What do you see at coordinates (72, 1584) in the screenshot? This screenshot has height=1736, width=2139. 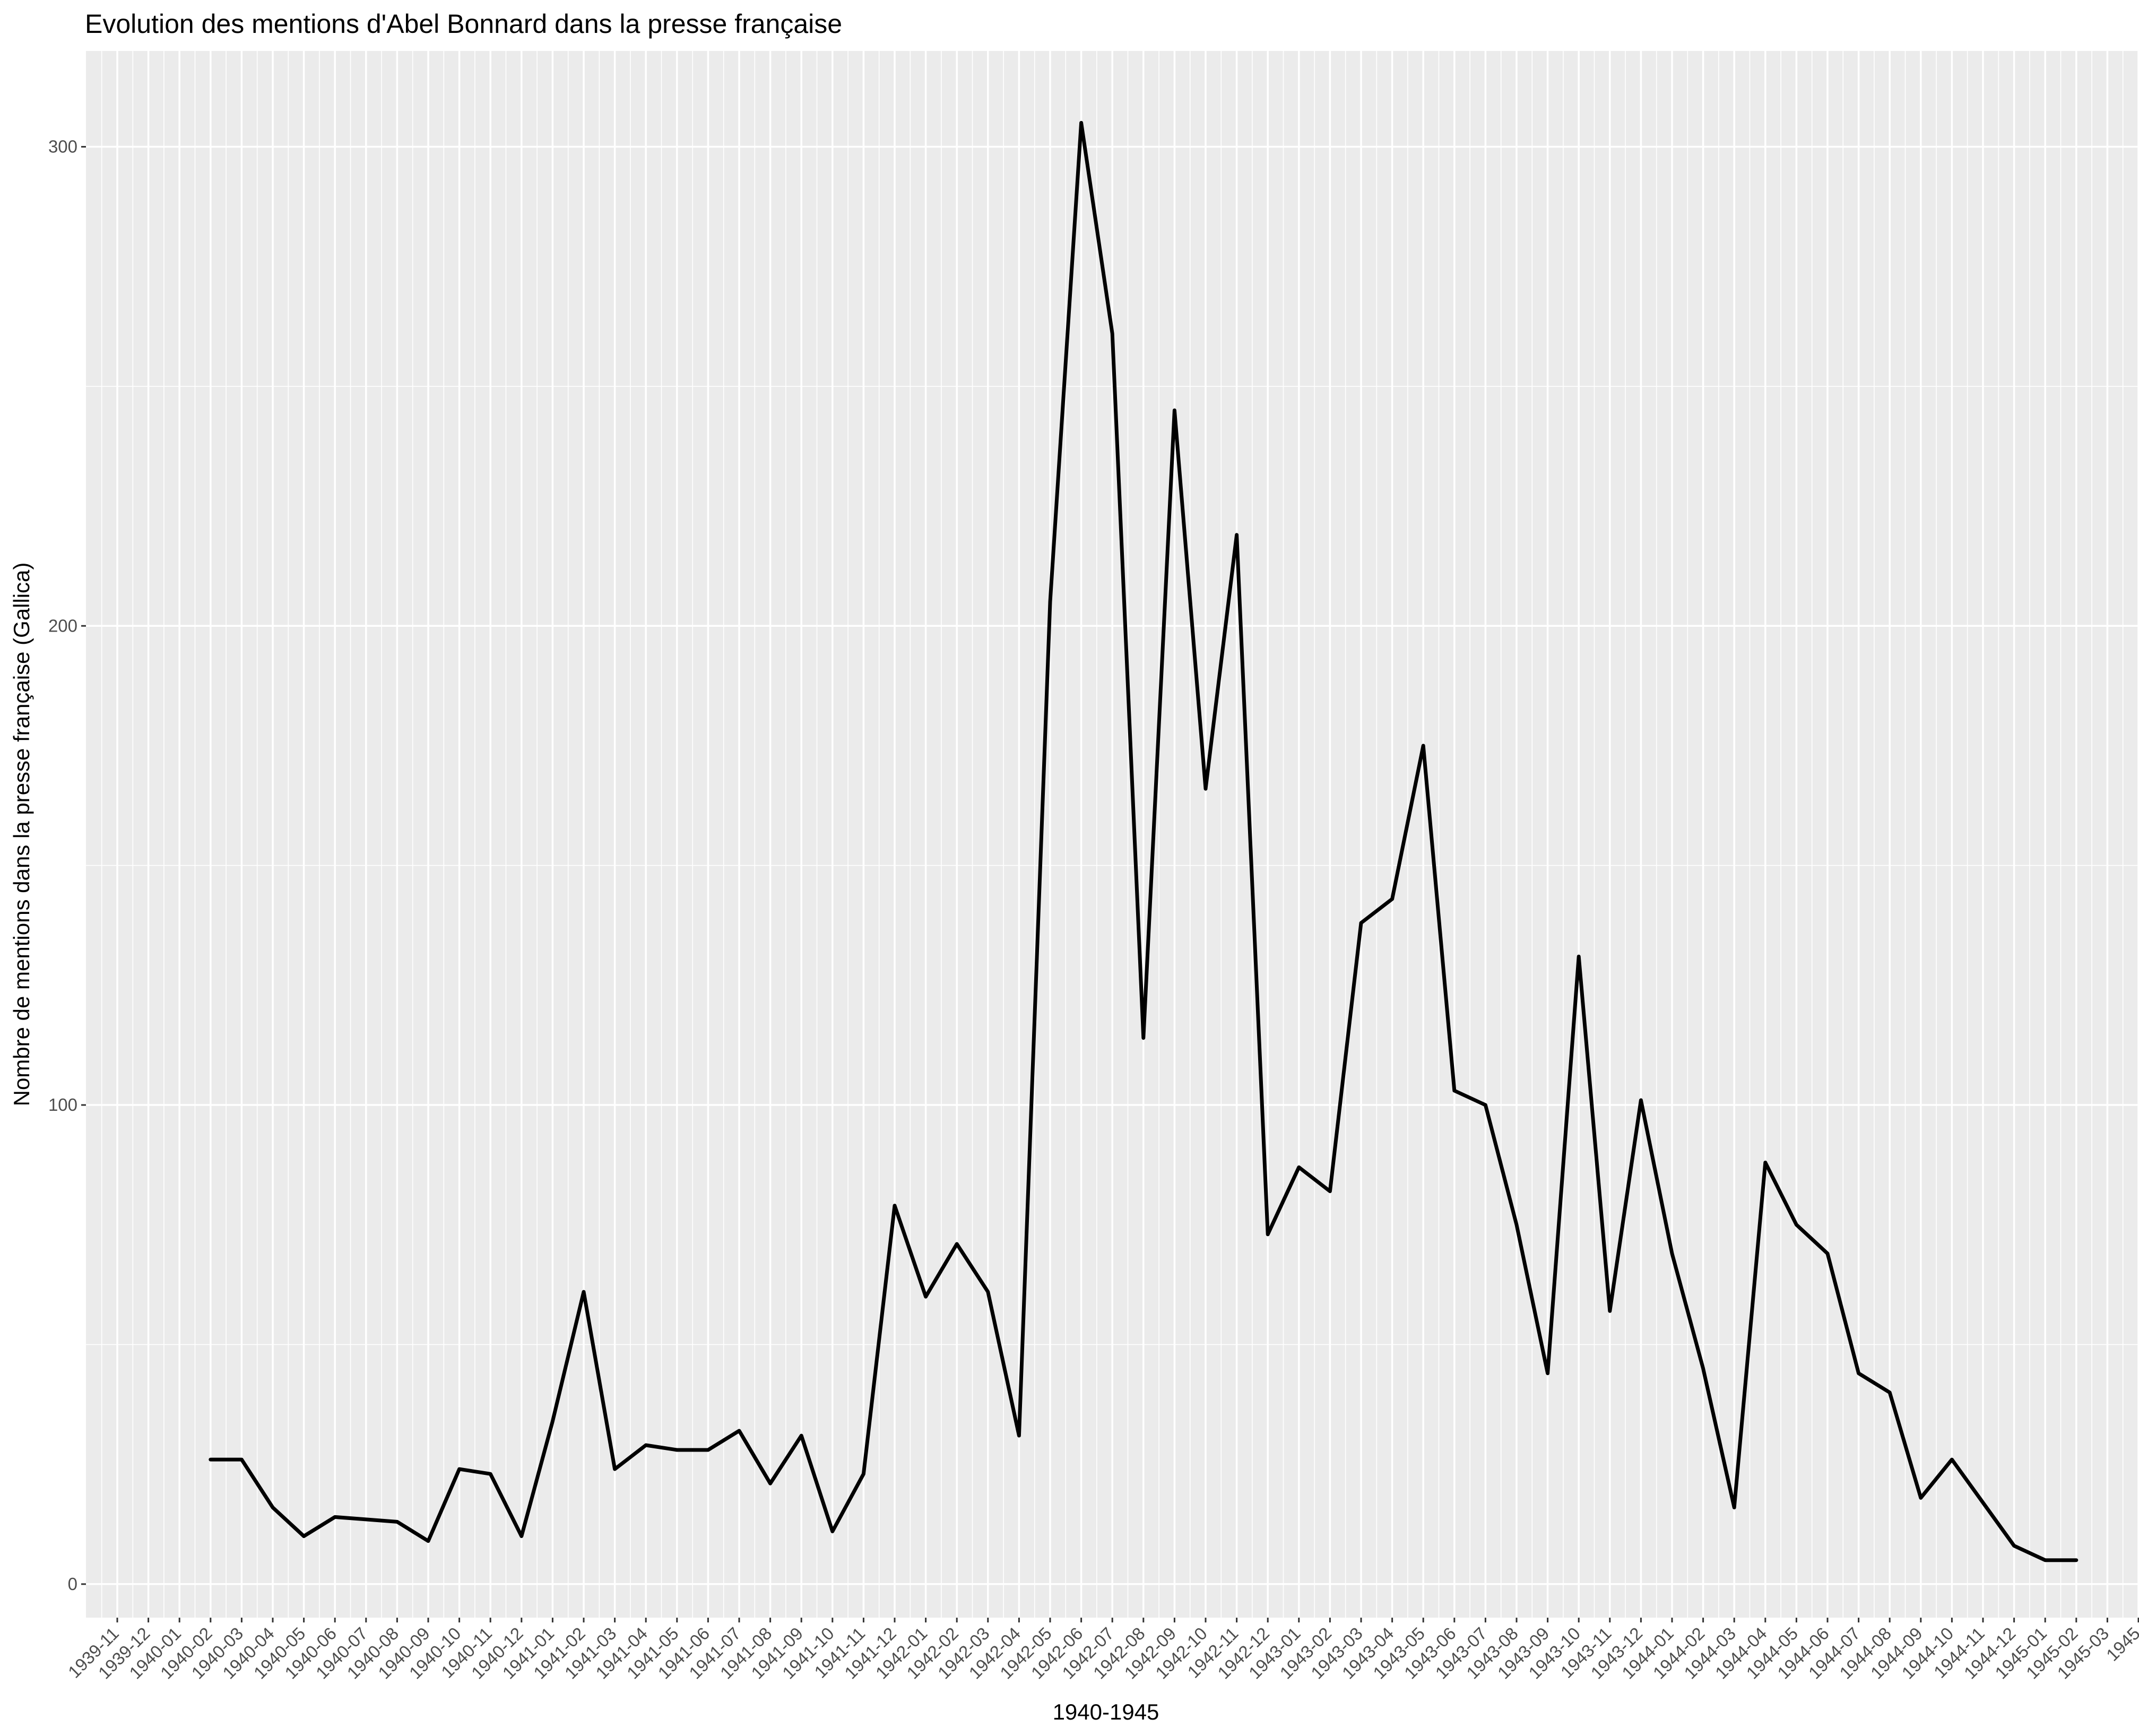 I see `y-tick-label: 0` at bounding box center [72, 1584].